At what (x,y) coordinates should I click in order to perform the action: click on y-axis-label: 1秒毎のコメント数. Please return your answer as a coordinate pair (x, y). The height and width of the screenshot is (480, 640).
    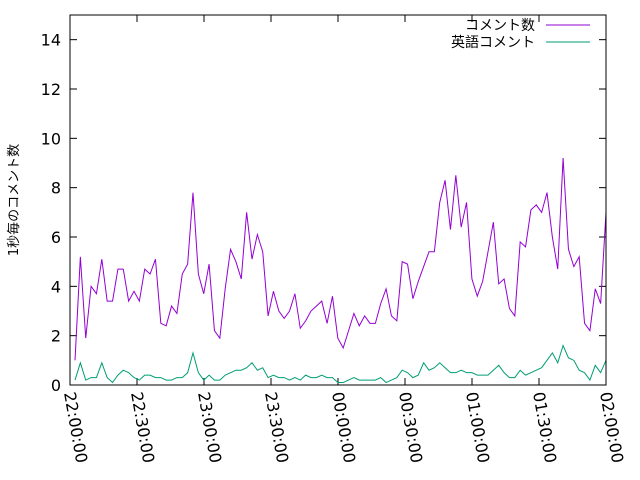
    Looking at the image, I should click on (14, 200).